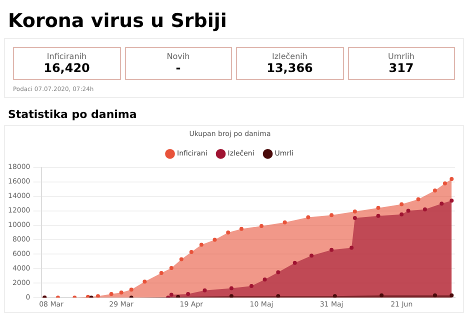 The height and width of the screenshot is (333, 468). What do you see at coordinates (401, 56) in the screenshot?
I see `text: Umrlih` at bounding box center [401, 56].